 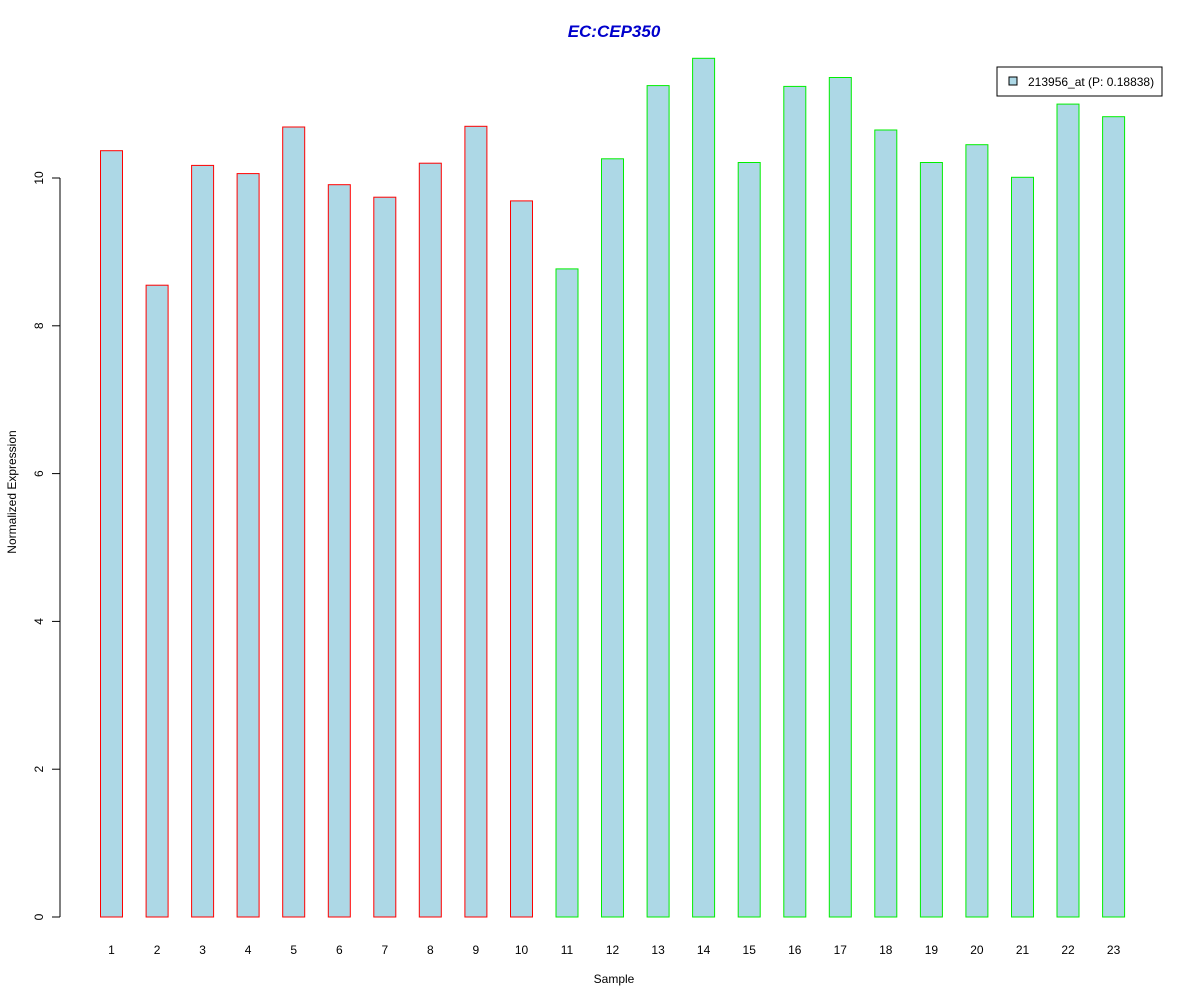 I want to click on y-axis: 0 2 4 6 8 10, so click(x=46, y=545).